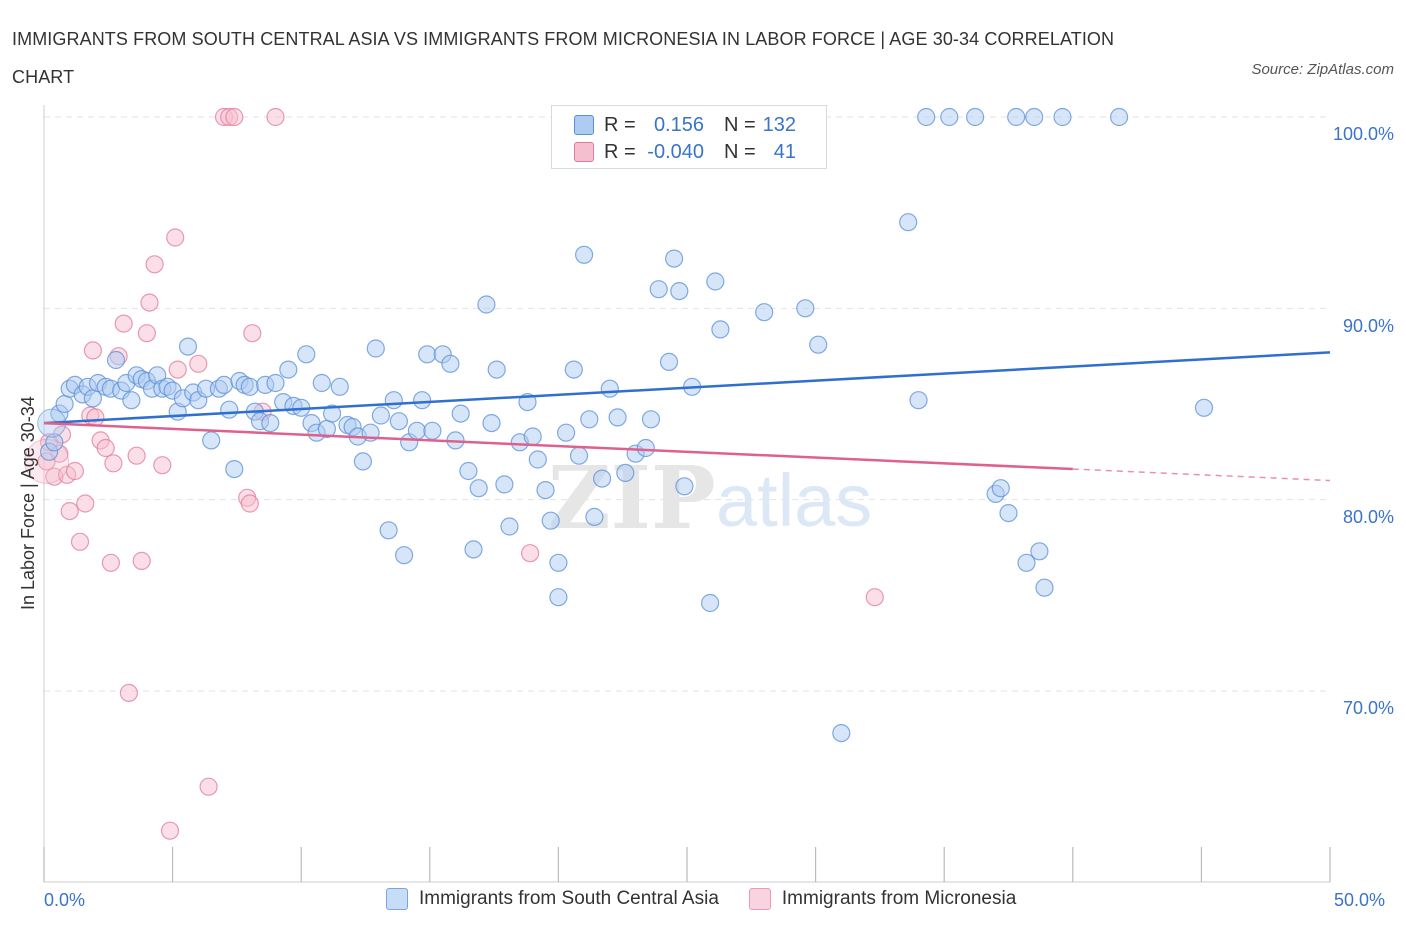 This screenshot has width=1406, height=930. I want to click on legend-r-value: 0.156, so click(678, 124).